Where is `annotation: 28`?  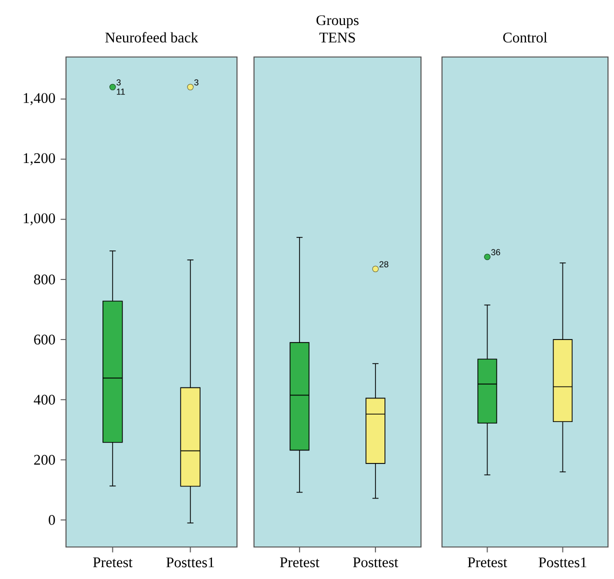
annotation: 28 is located at coordinates (383, 264).